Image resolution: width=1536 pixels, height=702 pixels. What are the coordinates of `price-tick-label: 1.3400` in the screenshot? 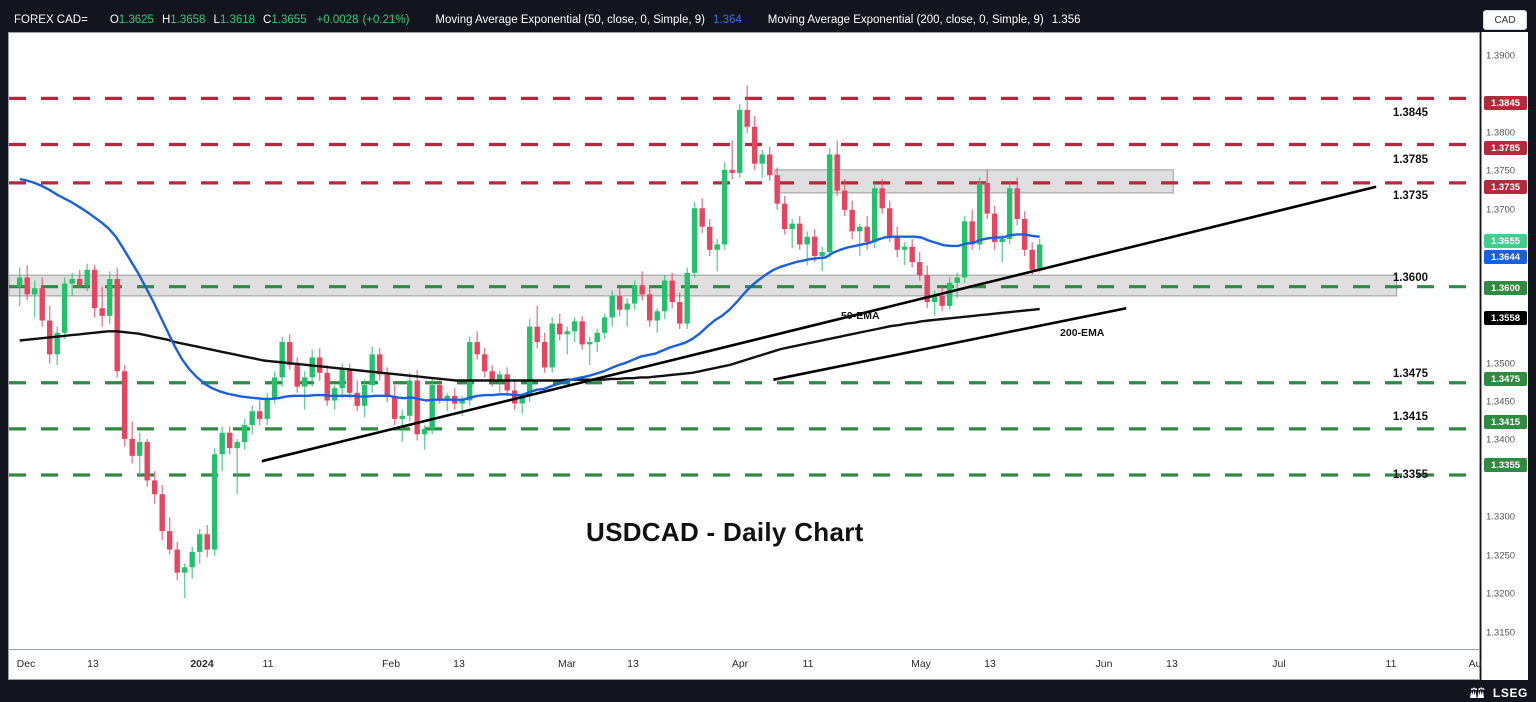 It's located at (1501, 440).